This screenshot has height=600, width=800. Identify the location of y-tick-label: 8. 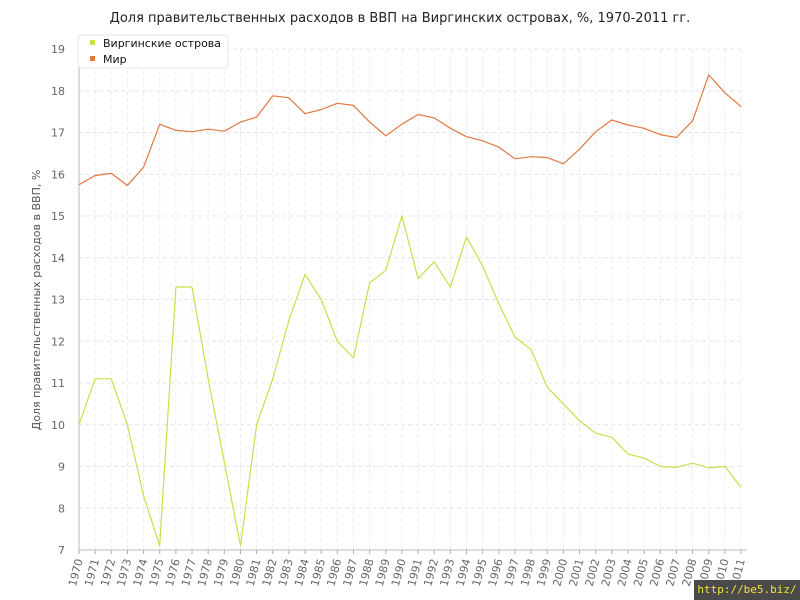
(61, 508).